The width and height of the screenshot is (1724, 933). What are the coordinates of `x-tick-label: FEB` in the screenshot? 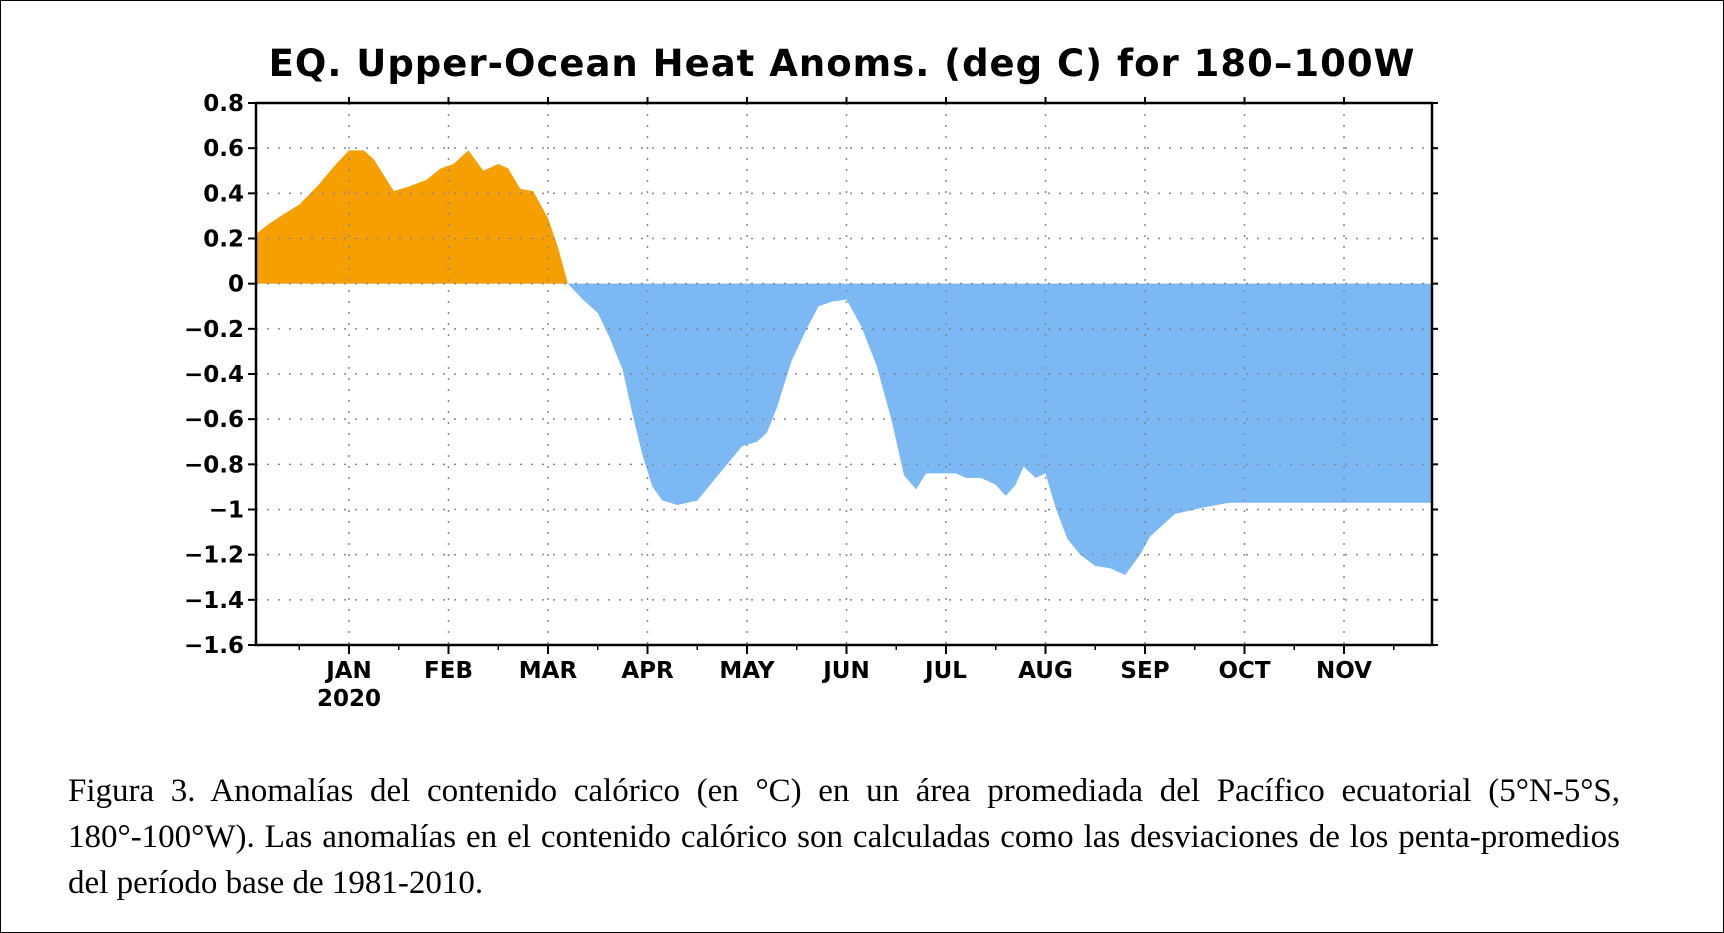 It's located at (448, 671).